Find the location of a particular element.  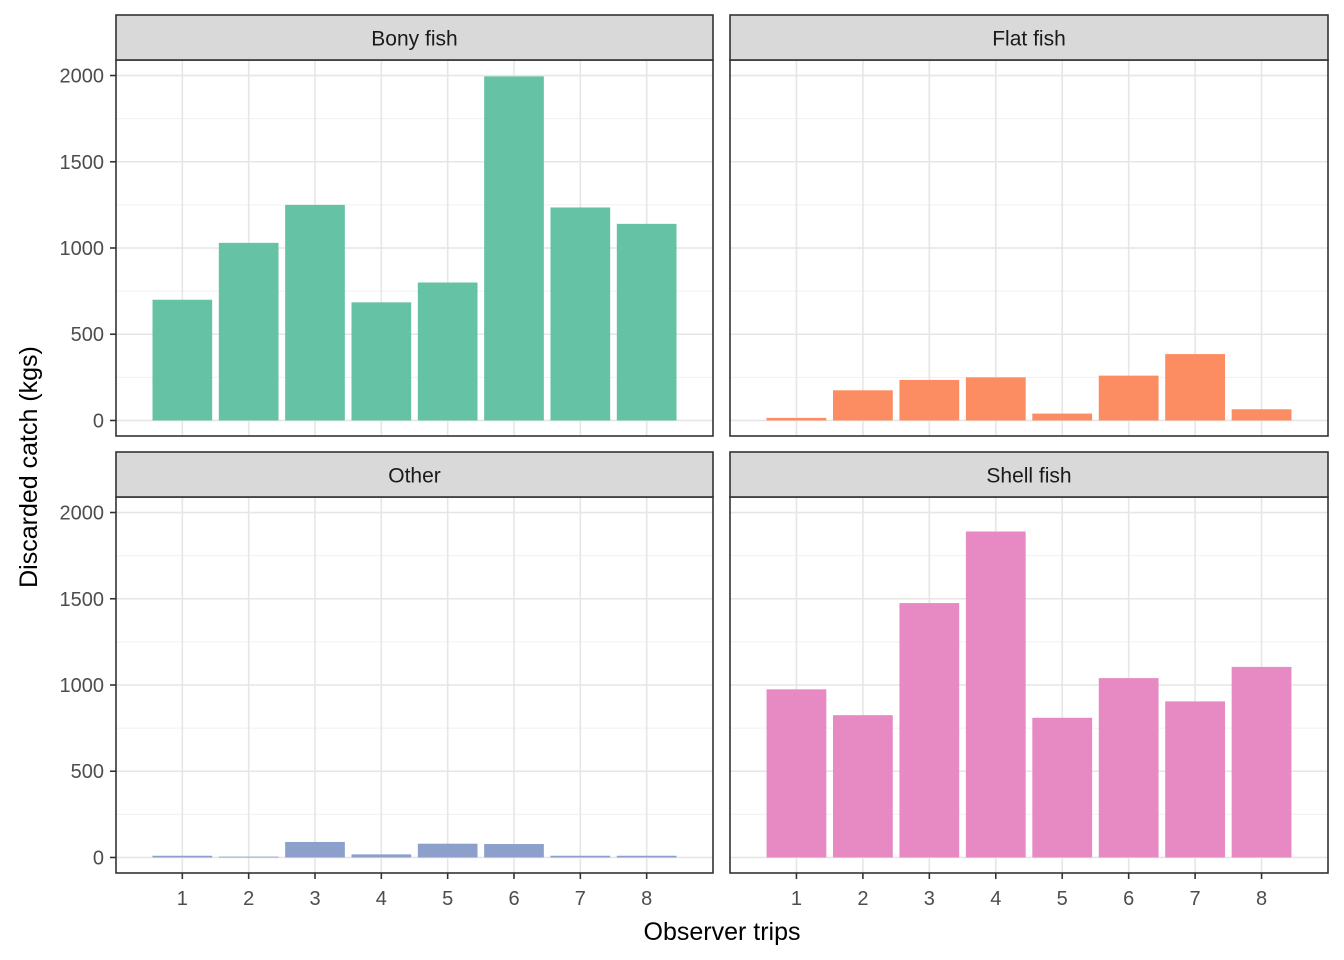

x-axis-title: Observer trips is located at coordinates (722, 932).